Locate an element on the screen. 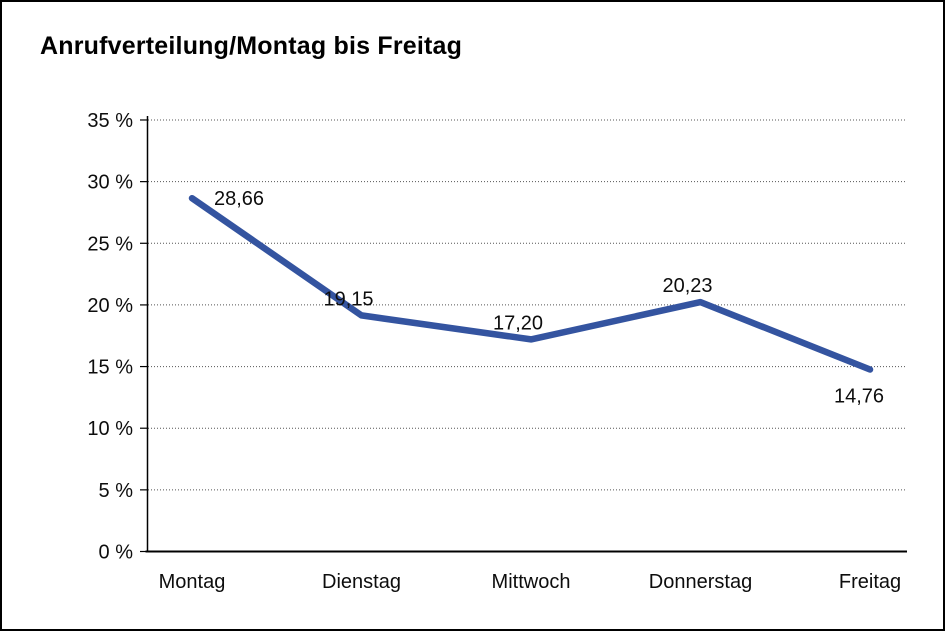 The width and height of the screenshot is (945, 631). data-point-label-donnerstag: 20,23 is located at coordinates (687, 286).